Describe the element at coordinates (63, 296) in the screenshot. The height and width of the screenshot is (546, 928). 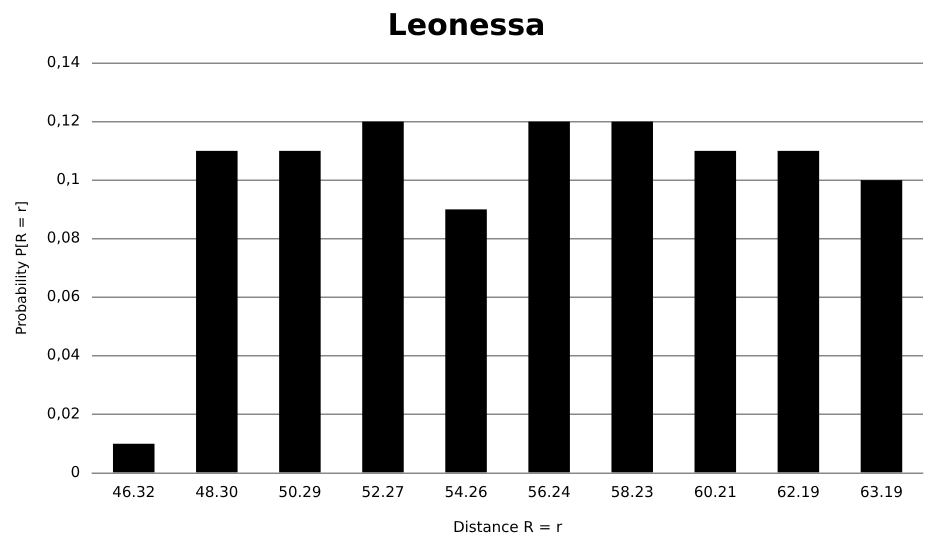
I see `y-tick-label: 0,06` at that location.